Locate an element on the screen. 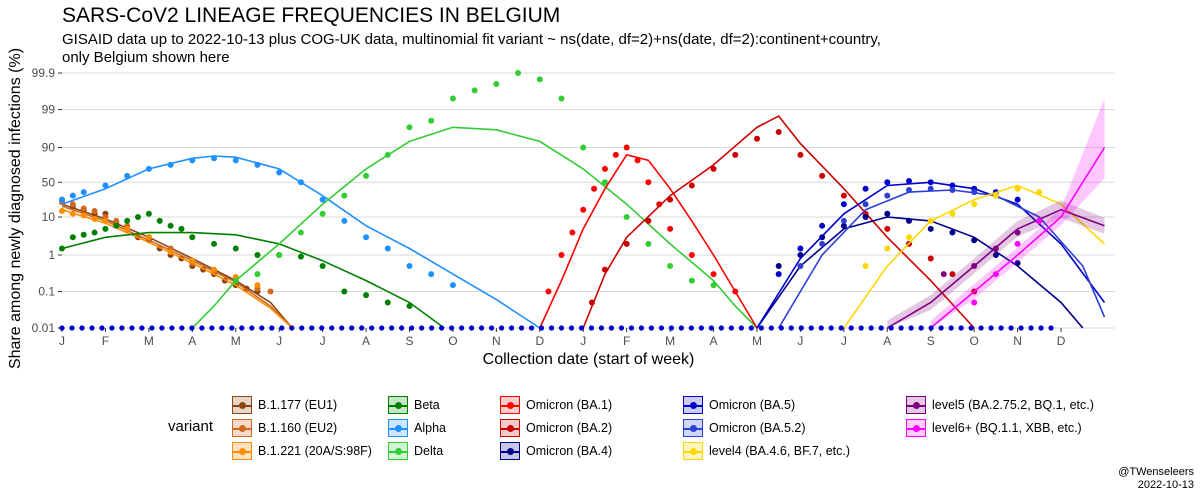  fit-line-level6-bq-1-1-xbb-etc is located at coordinates (1018, 238).